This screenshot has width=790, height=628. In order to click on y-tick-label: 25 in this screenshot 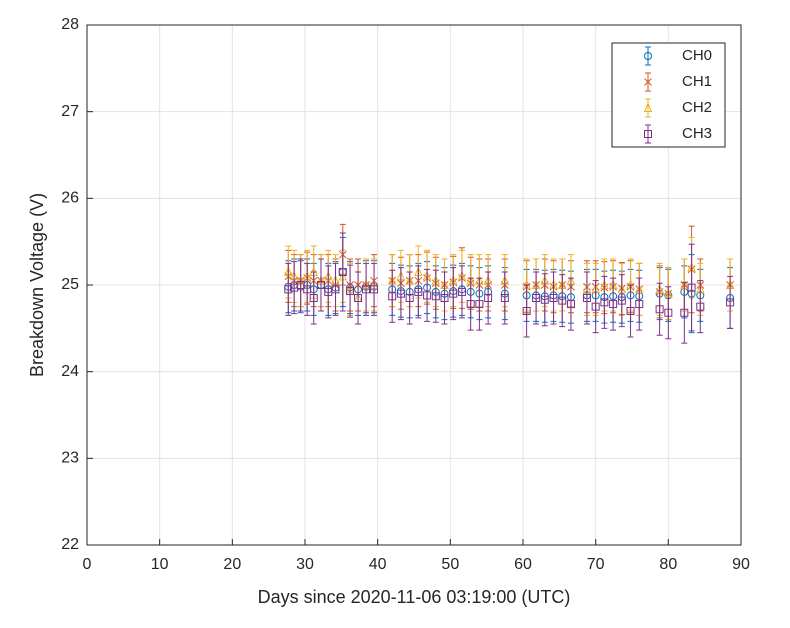, I will do `click(70, 284)`.